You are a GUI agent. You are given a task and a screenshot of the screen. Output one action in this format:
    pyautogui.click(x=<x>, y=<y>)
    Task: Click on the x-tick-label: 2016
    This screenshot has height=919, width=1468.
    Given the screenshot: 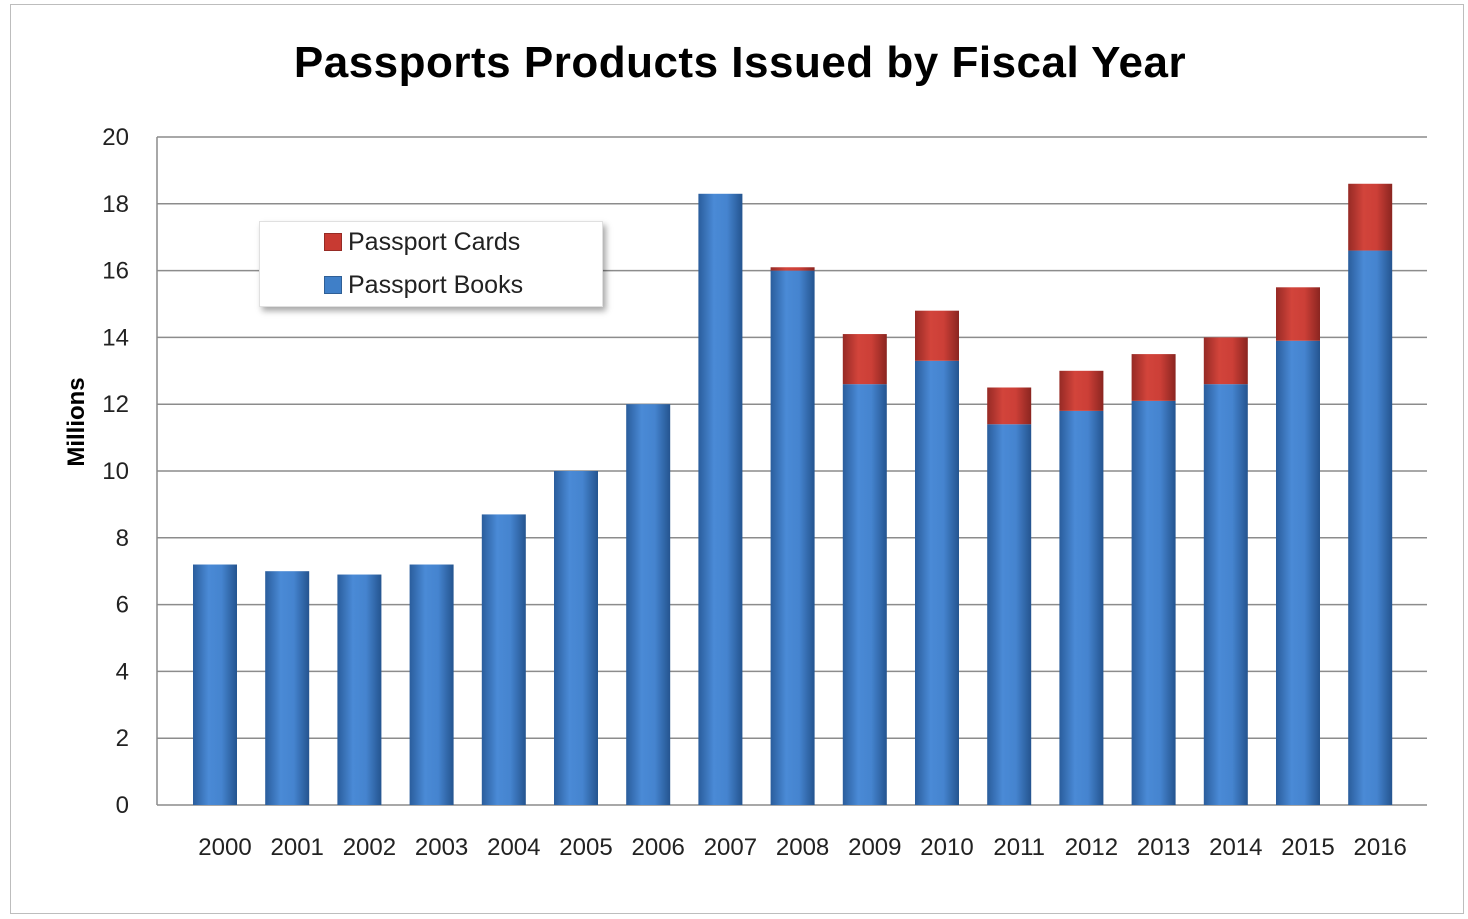 What is the action you would take?
    pyautogui.click(x=1380, y=847)
    